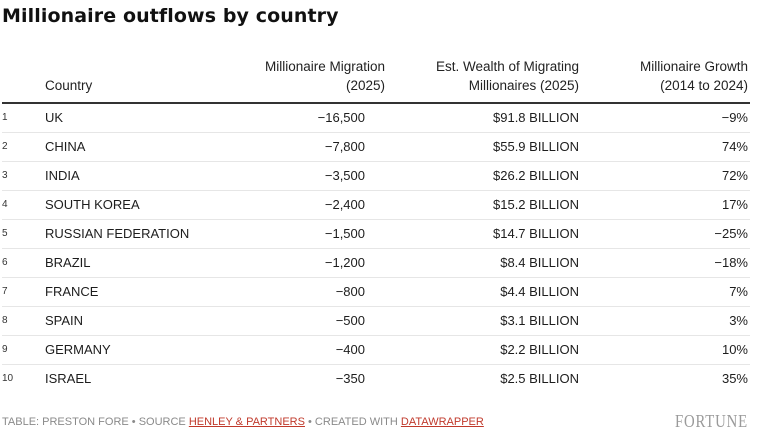  What do you see at coordinates (5, 349) in the screenshot?
I see `row-rank: 9` at bounding box center [5, 349].